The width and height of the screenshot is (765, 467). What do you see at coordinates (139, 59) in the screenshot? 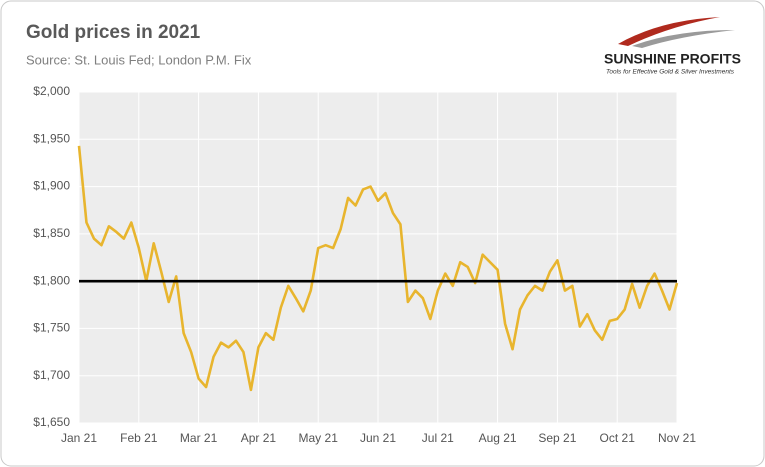
I see `chart-subtitle: Source: St. Louis Fed; London P.M. Fix` at bounding box center [139, 59].